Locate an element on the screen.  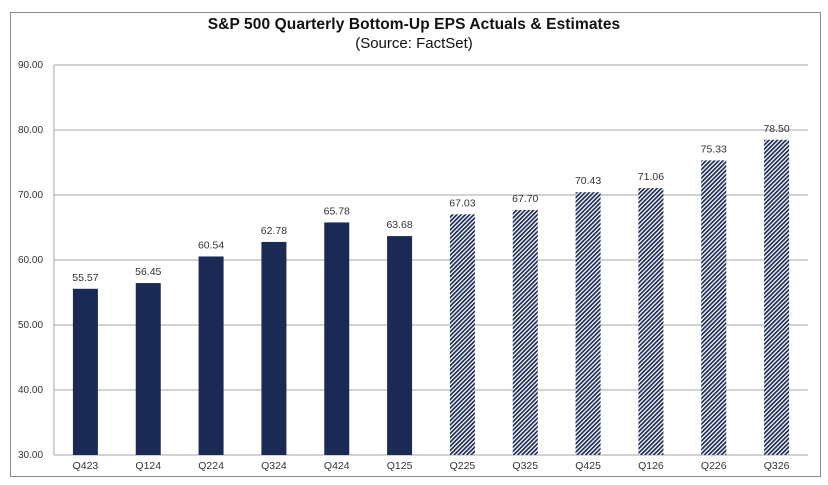
data-label: 78.50 is located at coordinates (776, 129).